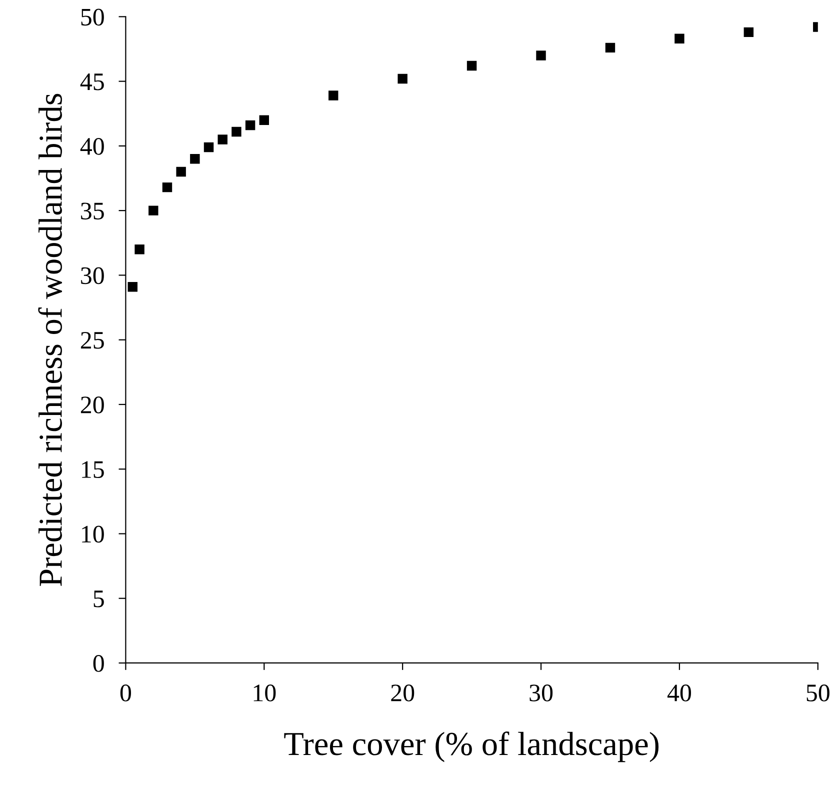 This screenshot has width=838, height=794. I want to click on x-tick-label: 0, so click(125, 693).